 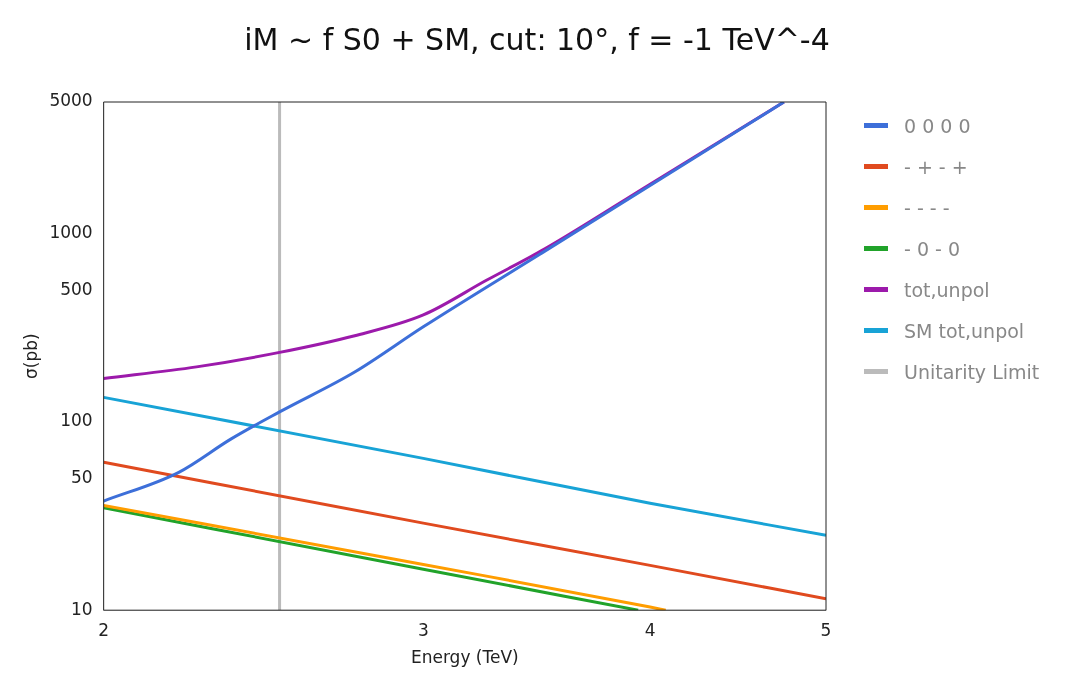 What do you see at coordinates (964, 330) in the screenshot?
I see `legend-label: SM tot,unpol` at bounding box center [964, 330].